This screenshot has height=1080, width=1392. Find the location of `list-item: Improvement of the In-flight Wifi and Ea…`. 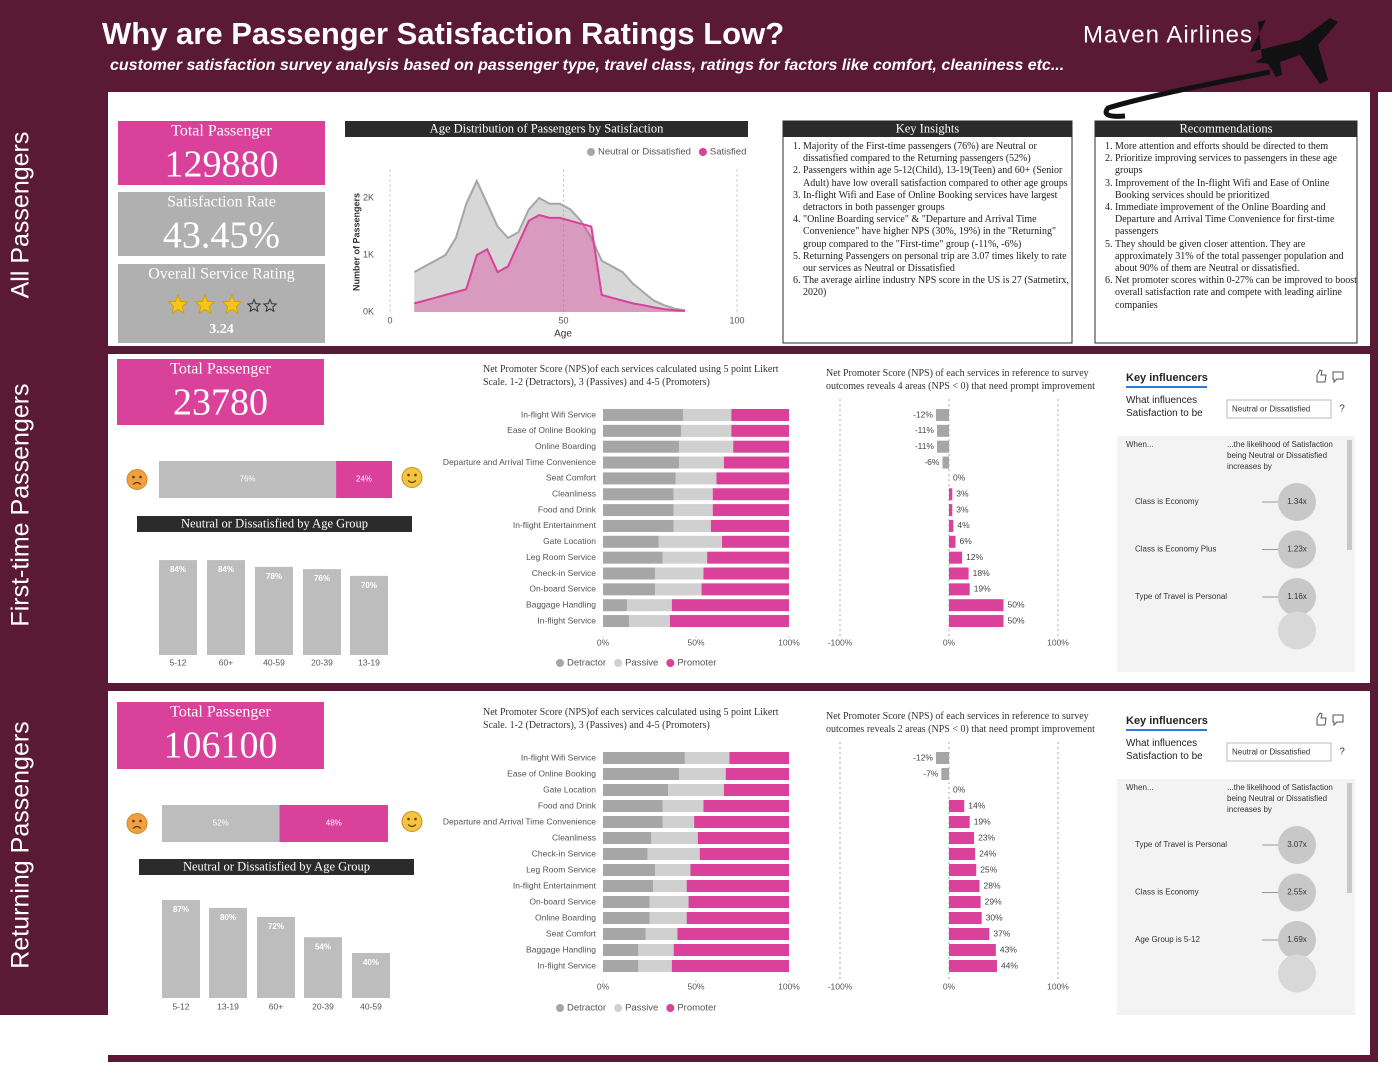

list-item: Improvement of the In-flight Wifi and Ea… is located at coordinates (1240, 190).